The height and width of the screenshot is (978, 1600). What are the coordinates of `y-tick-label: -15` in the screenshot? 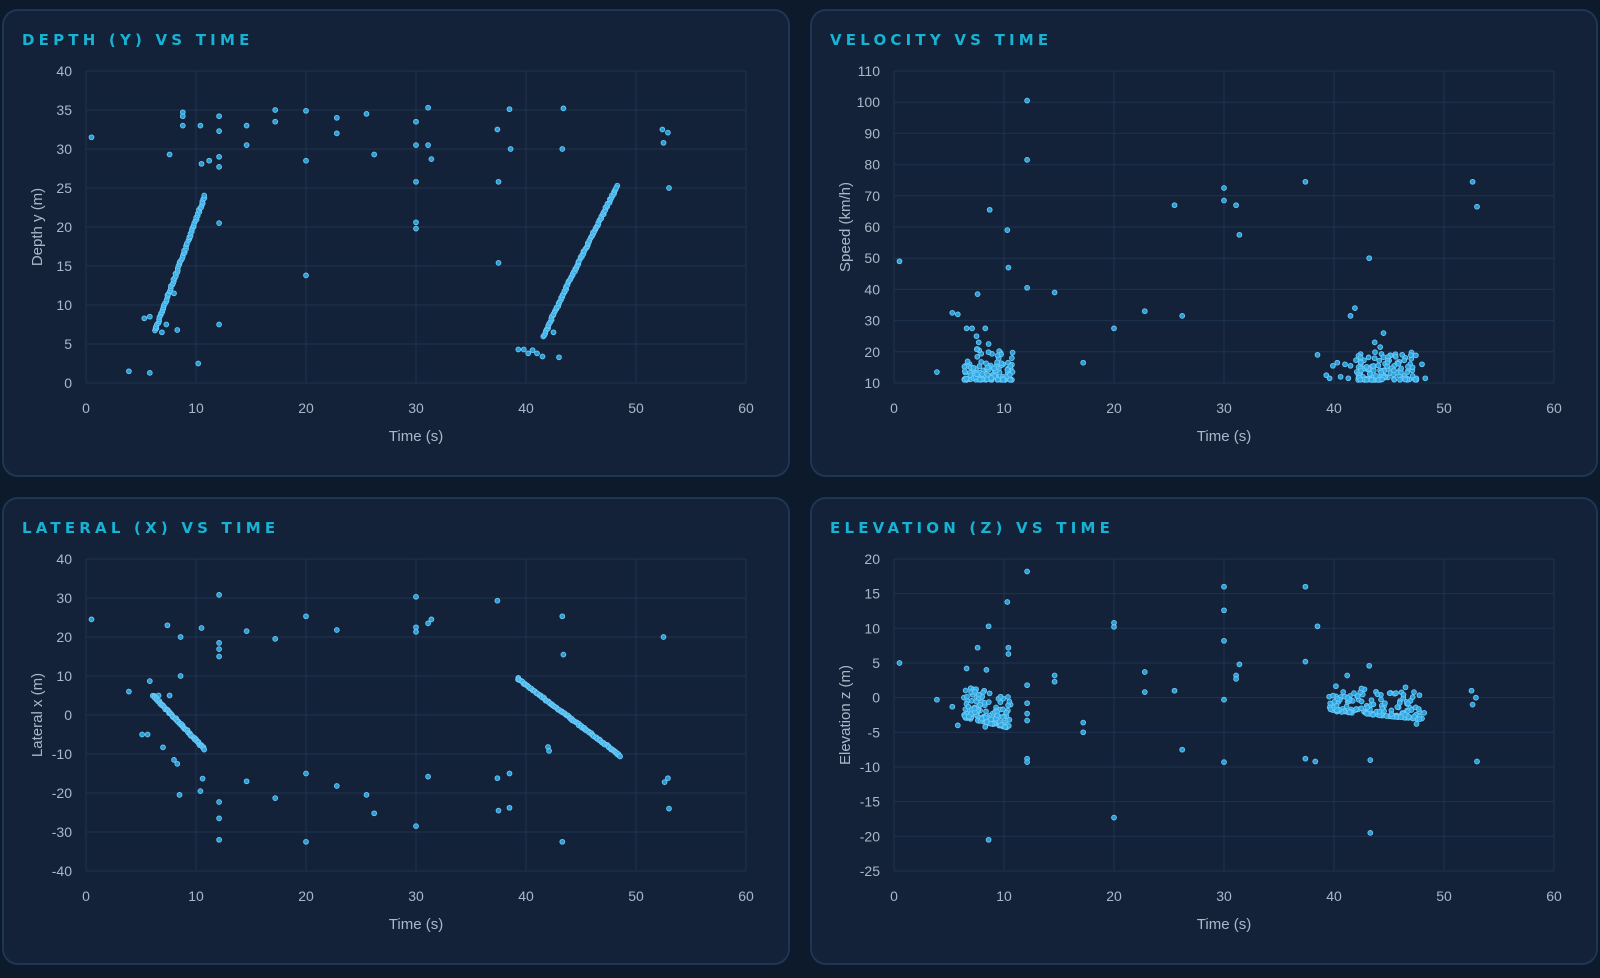 It's located at (870, 802).